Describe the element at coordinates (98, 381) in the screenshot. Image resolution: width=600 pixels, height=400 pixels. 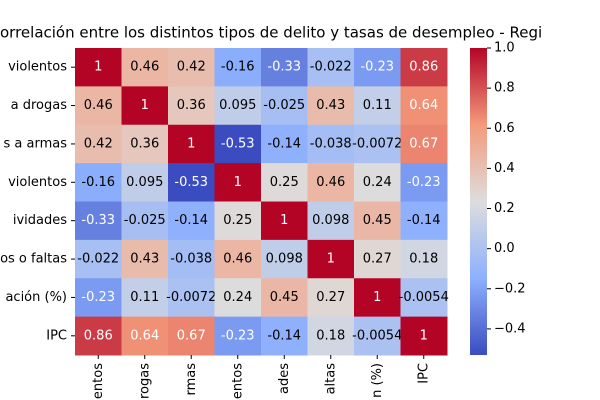
I see `x-tick-label: entos` at that location.